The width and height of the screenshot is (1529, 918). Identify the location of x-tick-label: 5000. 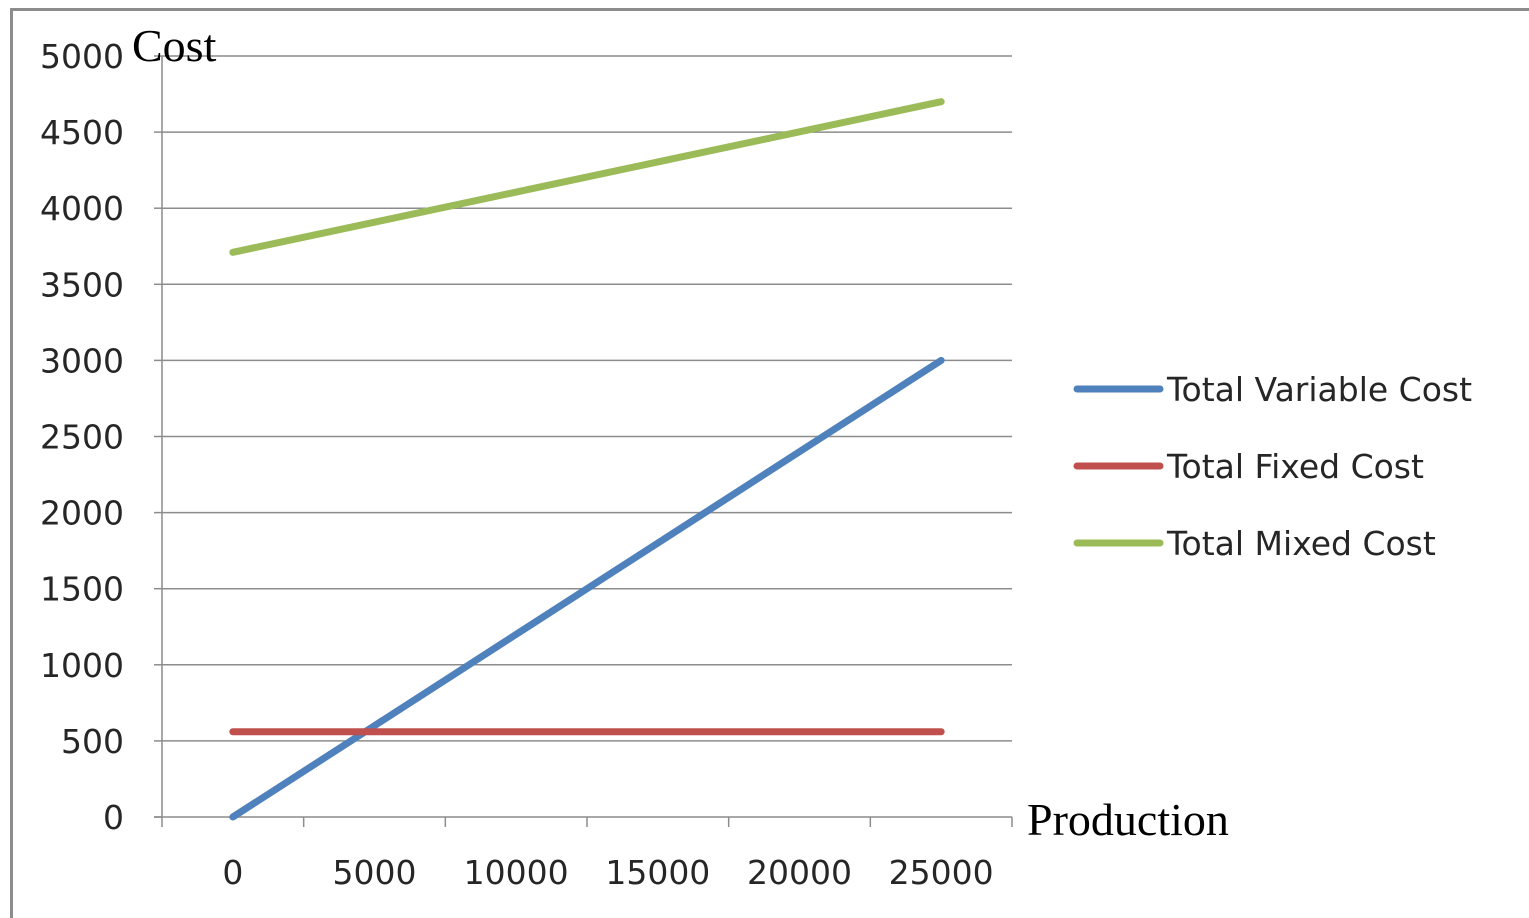
(375, 872).